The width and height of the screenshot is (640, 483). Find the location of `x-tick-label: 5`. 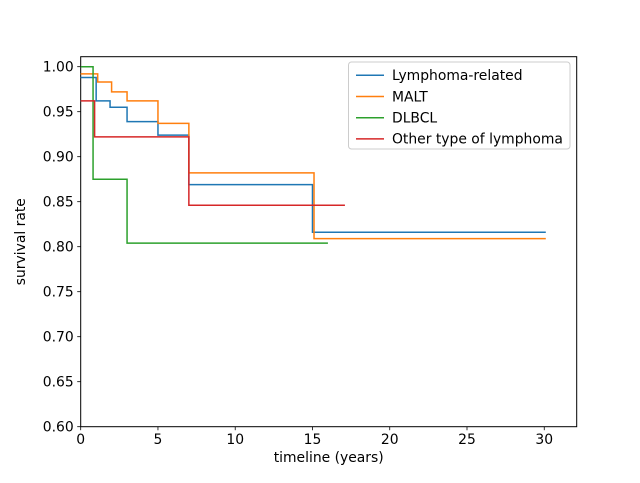

x-tick-label: 5 is located at coordinates (158, 440).